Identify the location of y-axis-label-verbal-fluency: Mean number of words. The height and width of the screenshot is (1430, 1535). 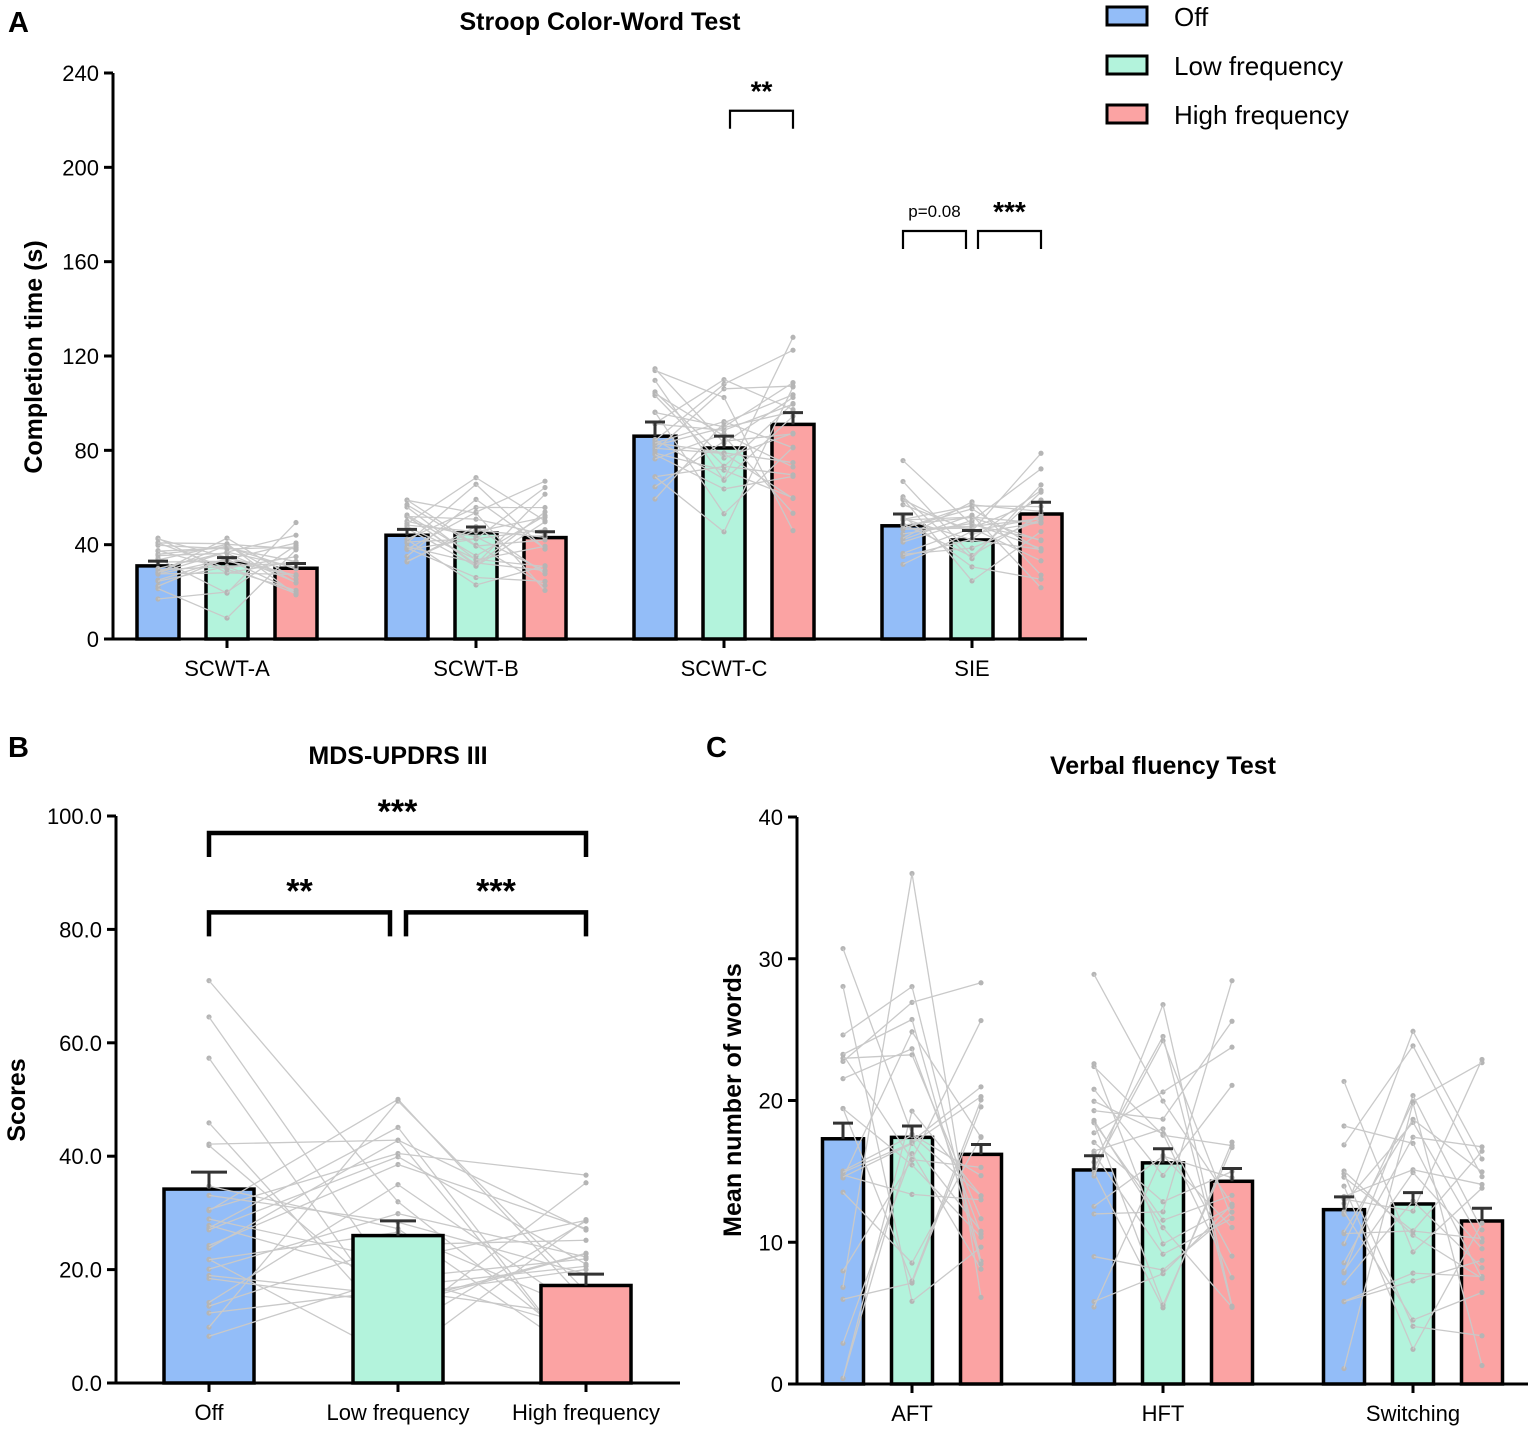
(733, 1100).